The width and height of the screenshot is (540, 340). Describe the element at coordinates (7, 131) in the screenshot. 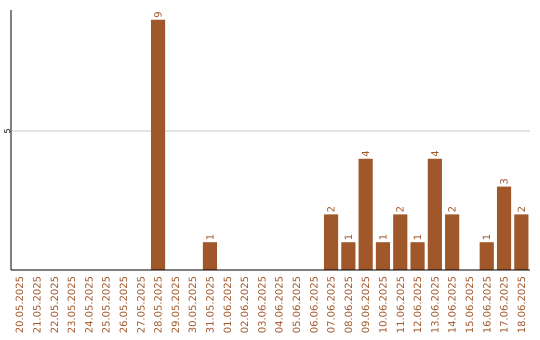

I see `y-tick-label: 5` at that location.